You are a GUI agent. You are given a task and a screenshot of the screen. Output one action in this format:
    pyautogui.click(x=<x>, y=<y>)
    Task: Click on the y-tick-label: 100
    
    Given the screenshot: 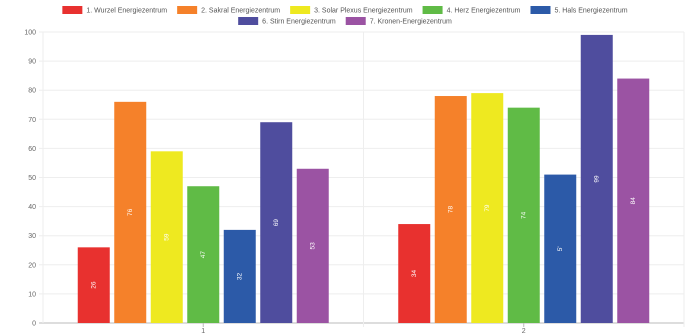 What is the action you would take?
    pyautogui.click(x=30, y=33)
    